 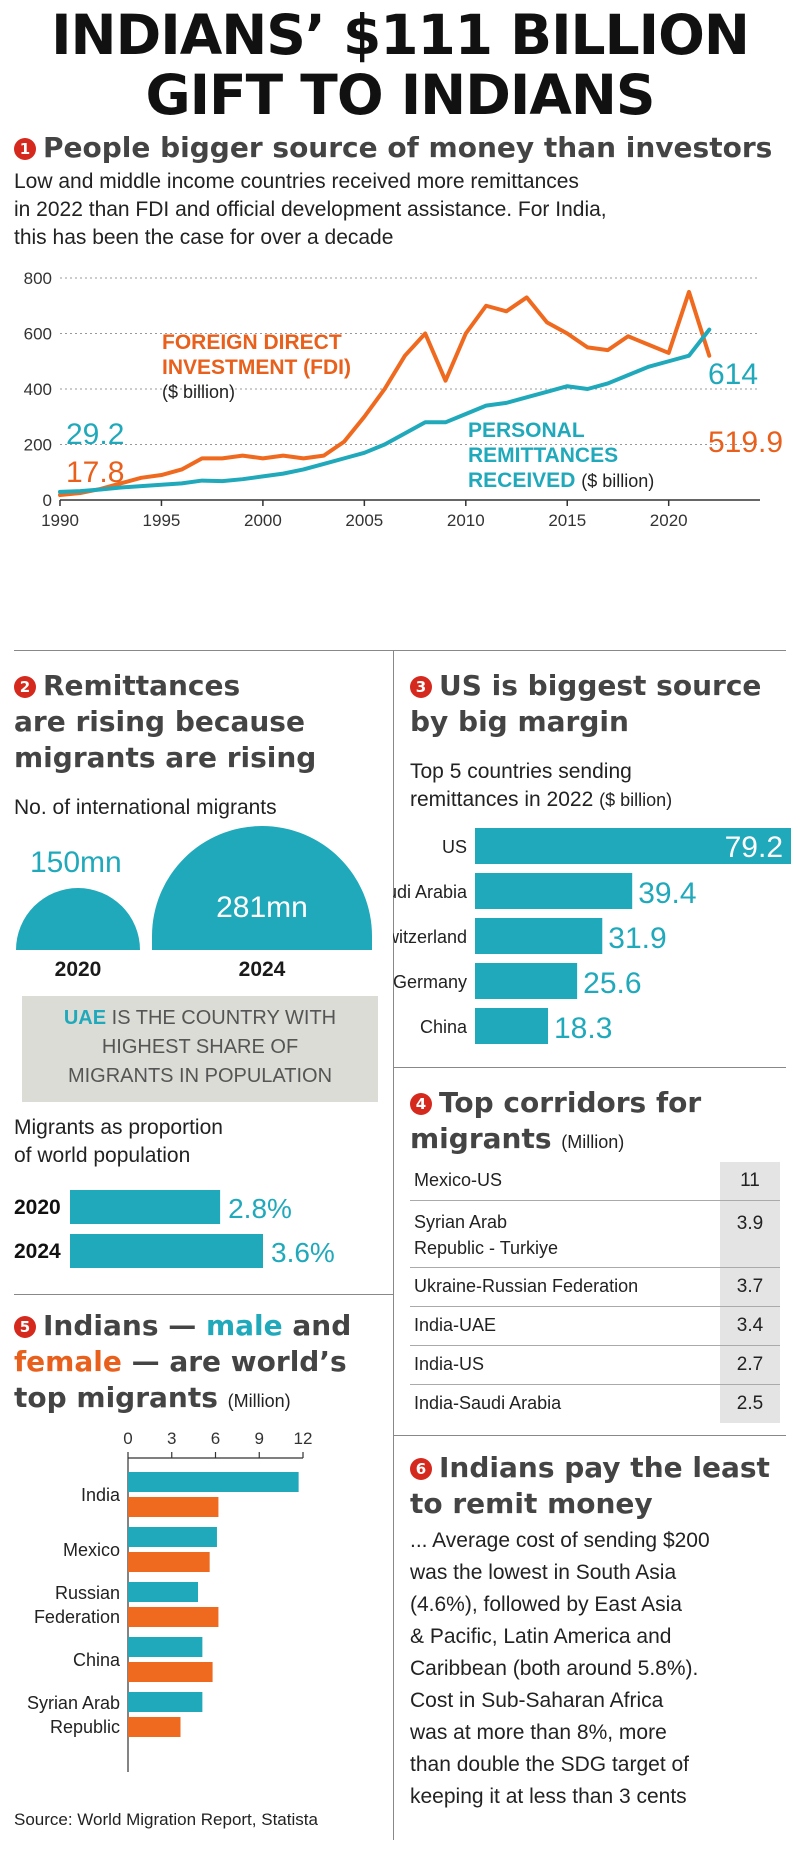 I want to click on dome-2024, so click(x=262, y=888).